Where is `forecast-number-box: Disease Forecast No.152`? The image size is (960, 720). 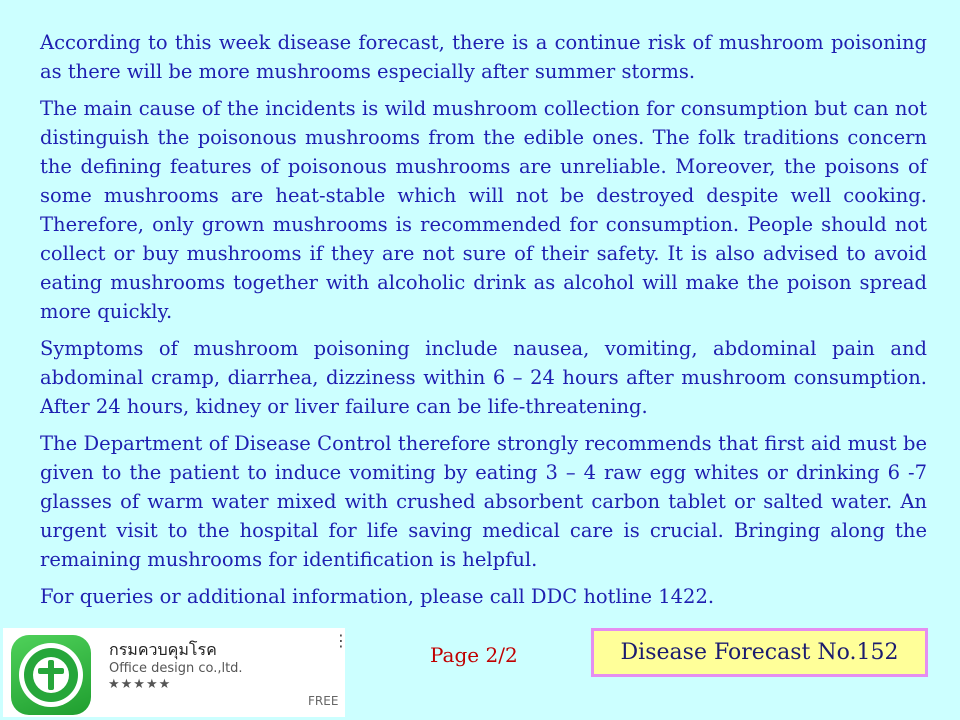 forecast-number-box: Disease Forecast No.152 is located at coordinates (759, 652).